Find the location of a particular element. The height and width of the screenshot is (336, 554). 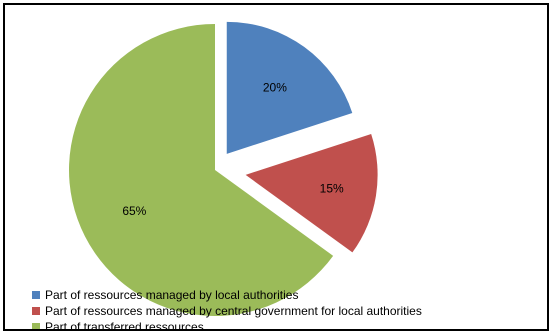

data-label-local-authorities: 20% is located at coordinates (275, 88).